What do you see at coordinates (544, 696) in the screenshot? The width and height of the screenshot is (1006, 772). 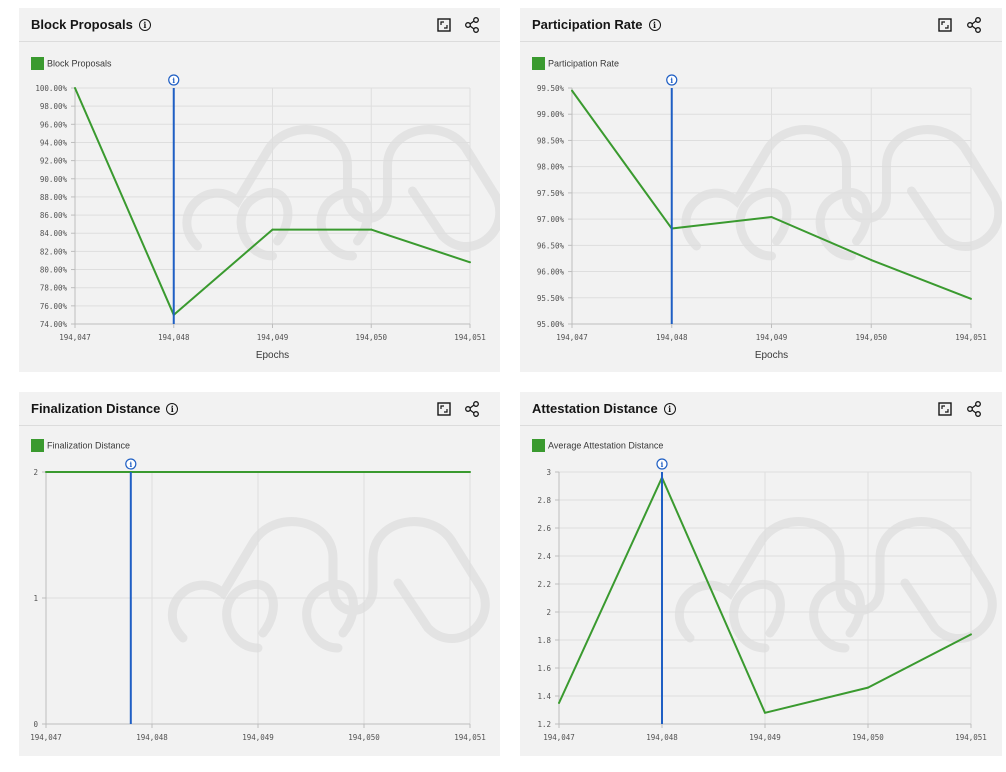 I see `y-tick-label: 1.4` at bounding box center [544, 696].